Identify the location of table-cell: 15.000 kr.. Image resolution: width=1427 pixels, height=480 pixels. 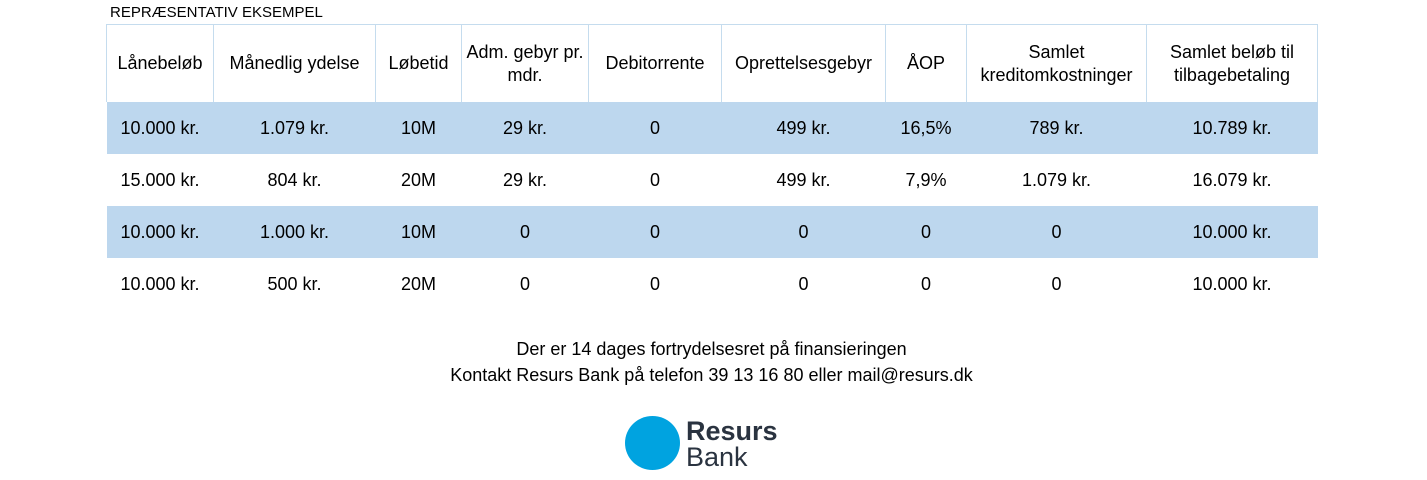
(160, 179).